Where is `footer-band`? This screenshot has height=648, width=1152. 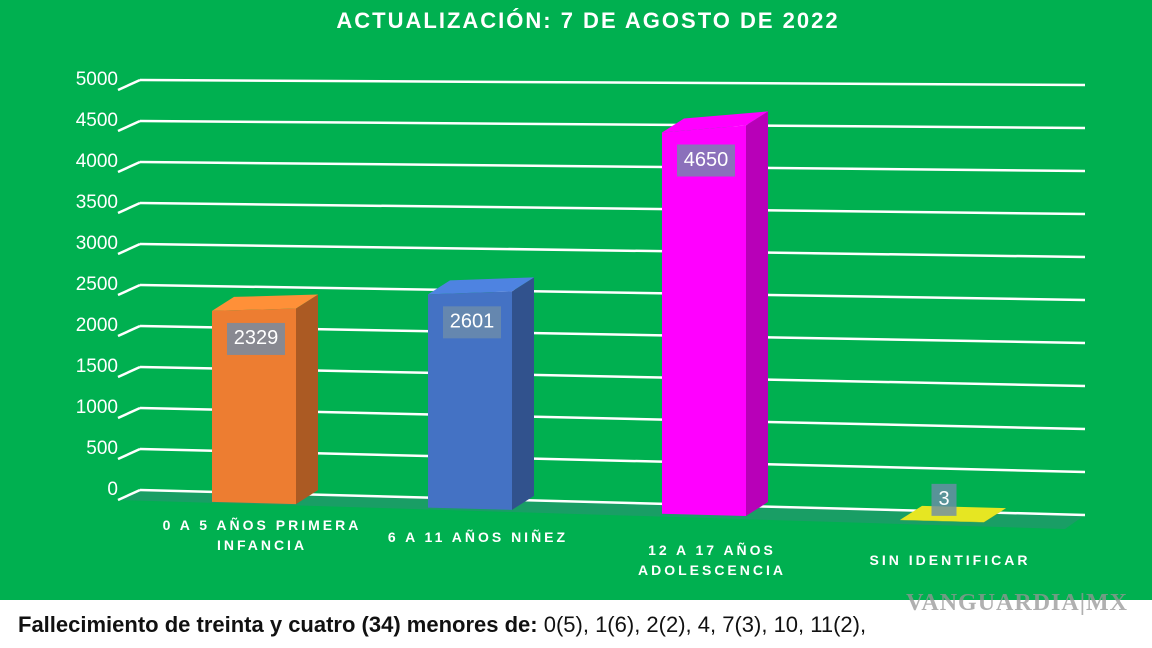
footer-band is located at coordinates (576, 624).